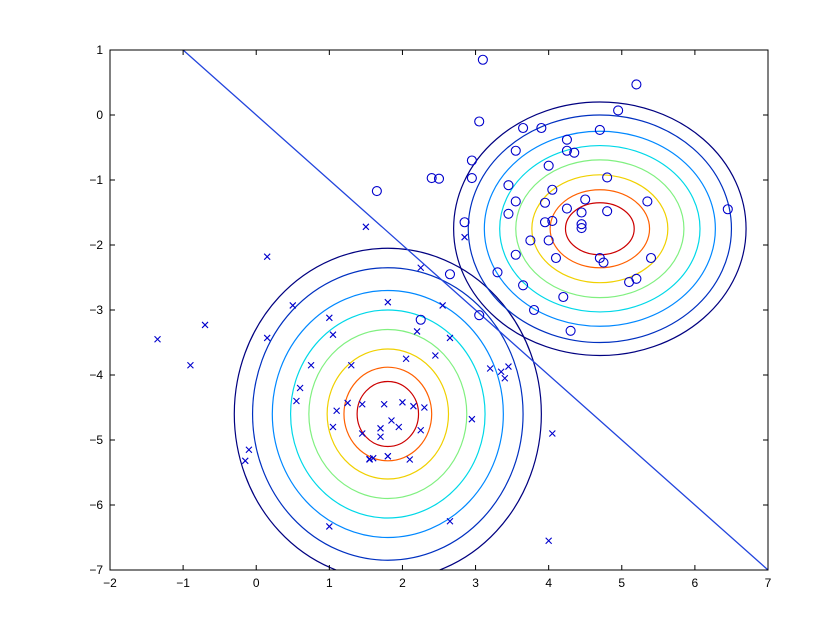 This screenshot has height=617, width=824. Describe the element at coordinates (768, 583) in the screenshot. I see `x-tick-label: 7` at that location.